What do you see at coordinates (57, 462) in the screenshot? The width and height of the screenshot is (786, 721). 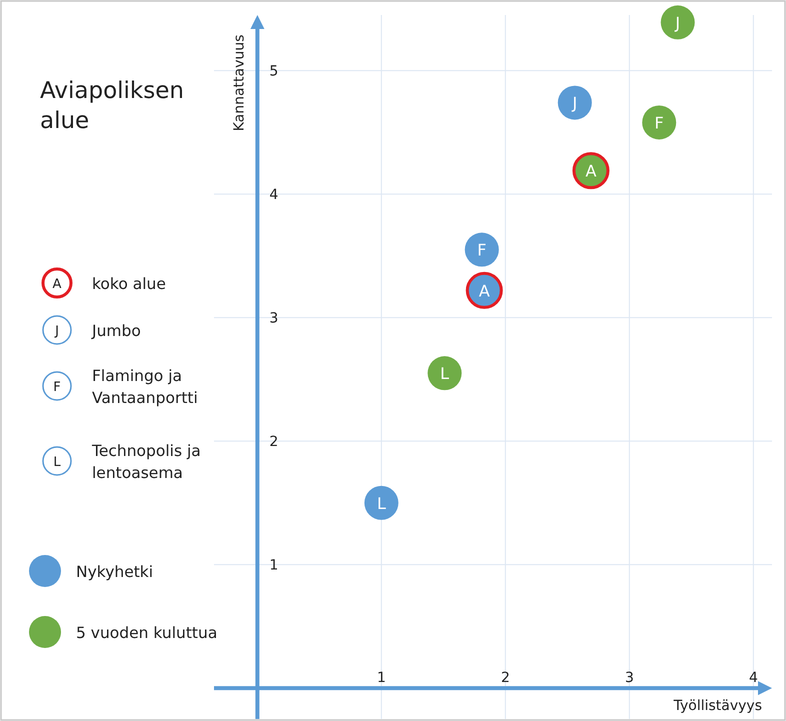 I see `text: L` at bounding box center [57, 462].